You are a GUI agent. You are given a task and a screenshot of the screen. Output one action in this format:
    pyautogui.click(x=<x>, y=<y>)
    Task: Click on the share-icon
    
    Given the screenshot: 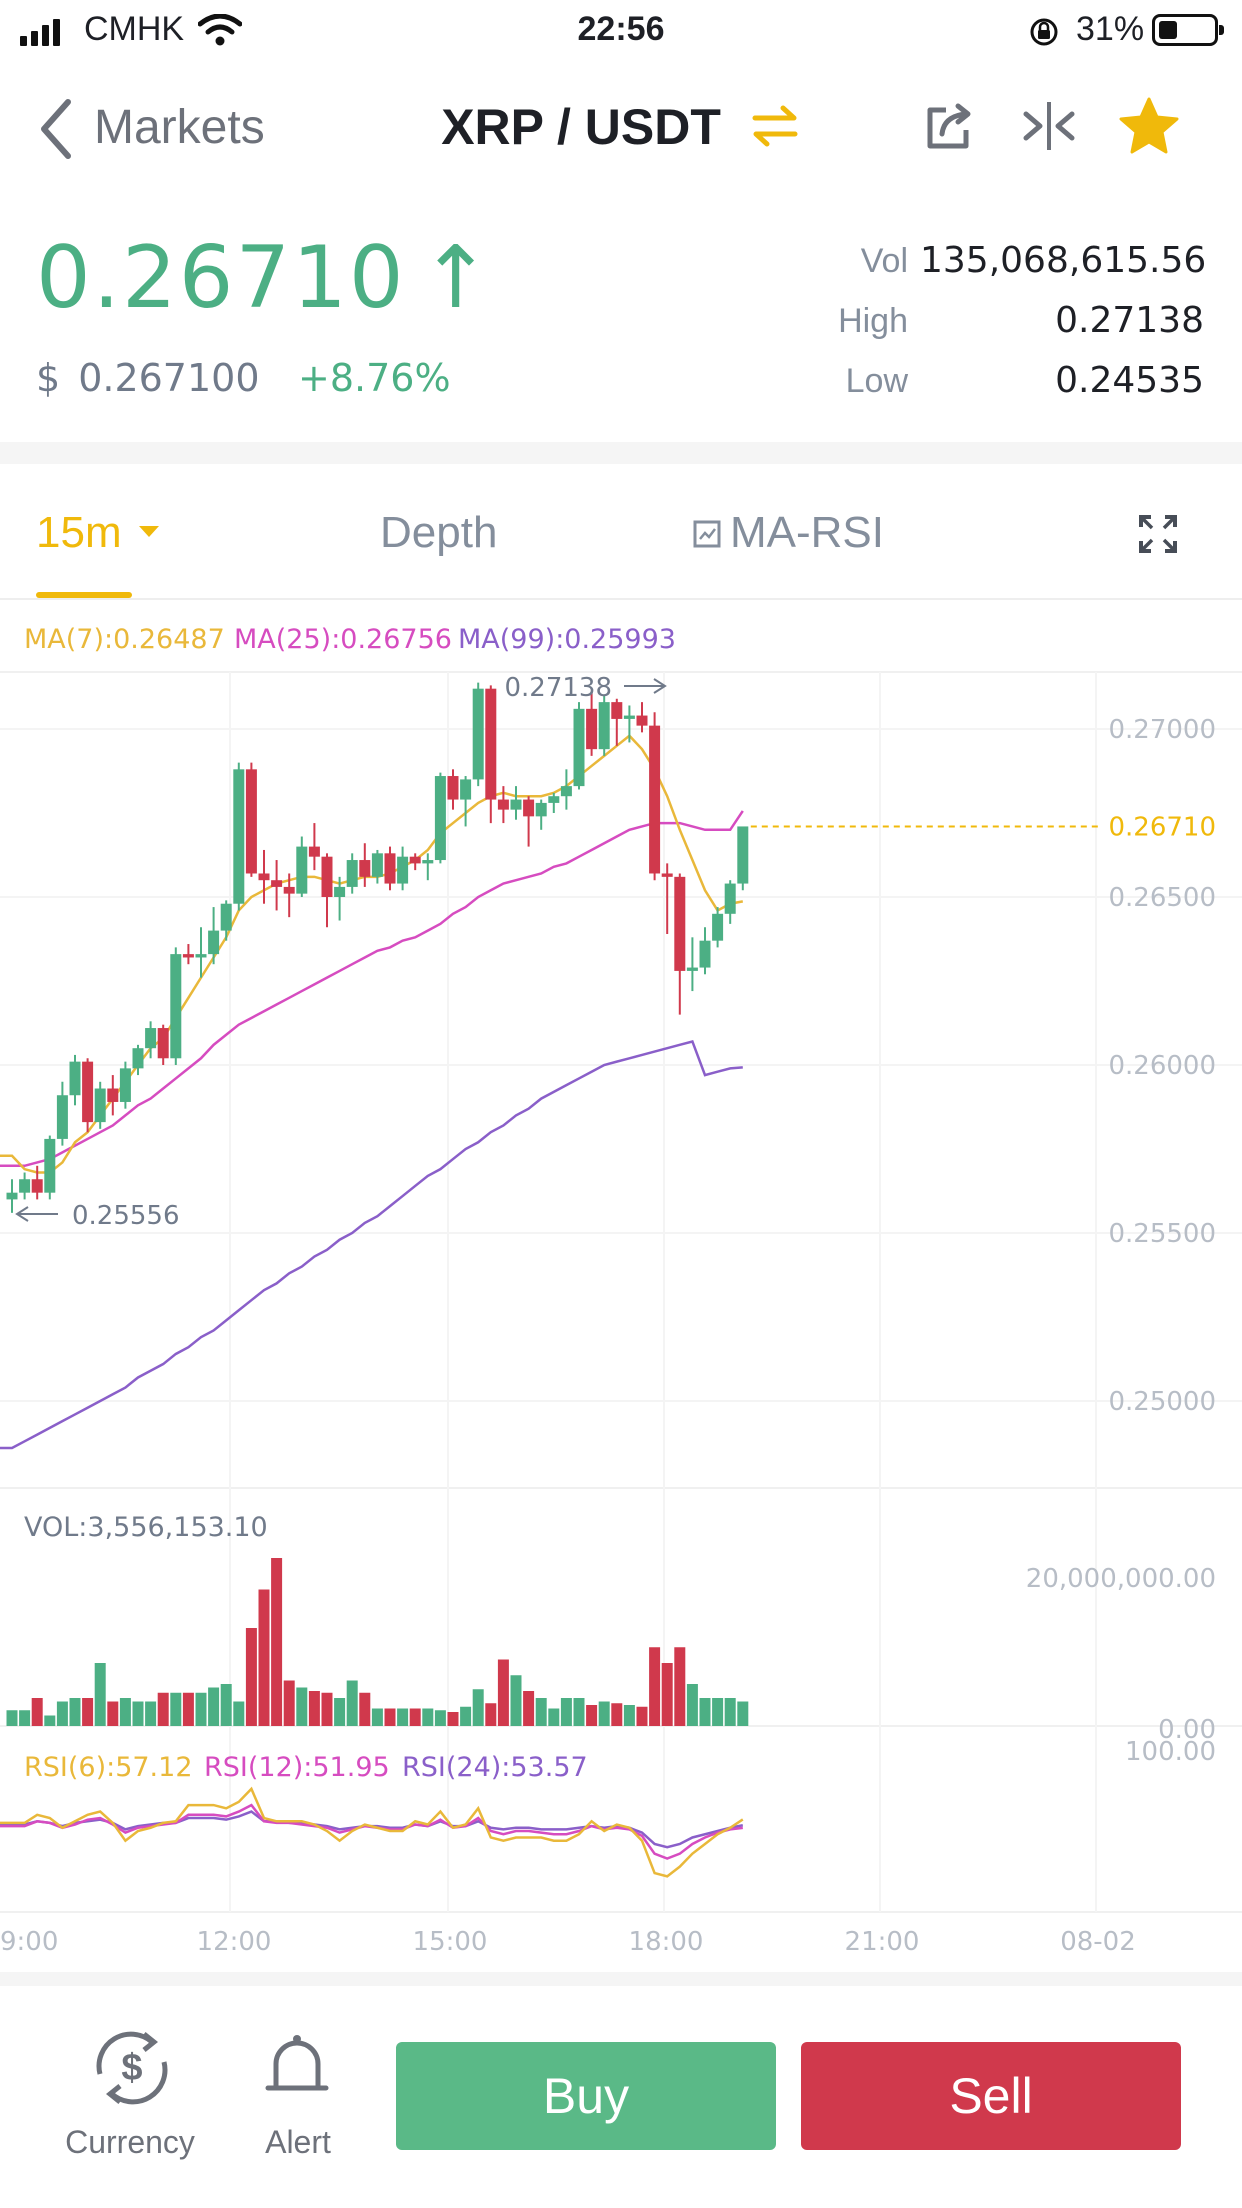 What is the action you would take?
    pyautogui.click(x=950, y=126)
    